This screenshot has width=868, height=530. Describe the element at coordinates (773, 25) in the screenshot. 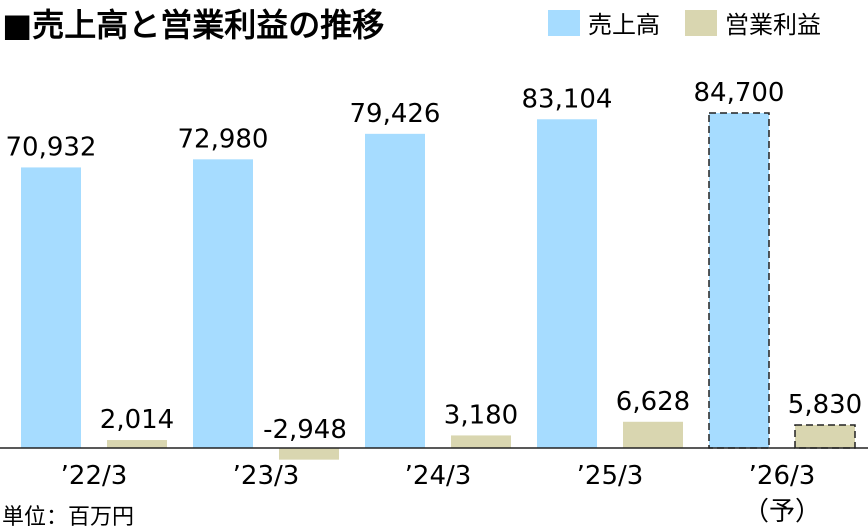

I see `legend-label-profit: 営業利益` at that location.